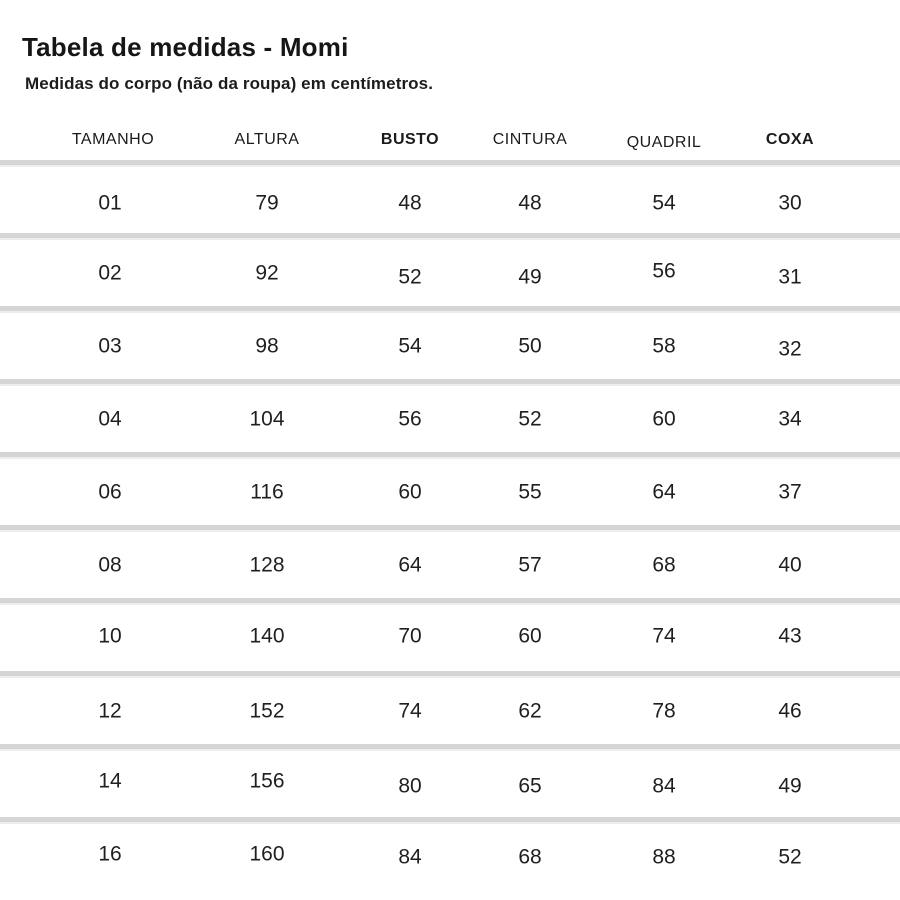 Image resolution: width=900 pixels, height=900 pixels. I want to click on cell-tamanho: 03, so click(110, 346).